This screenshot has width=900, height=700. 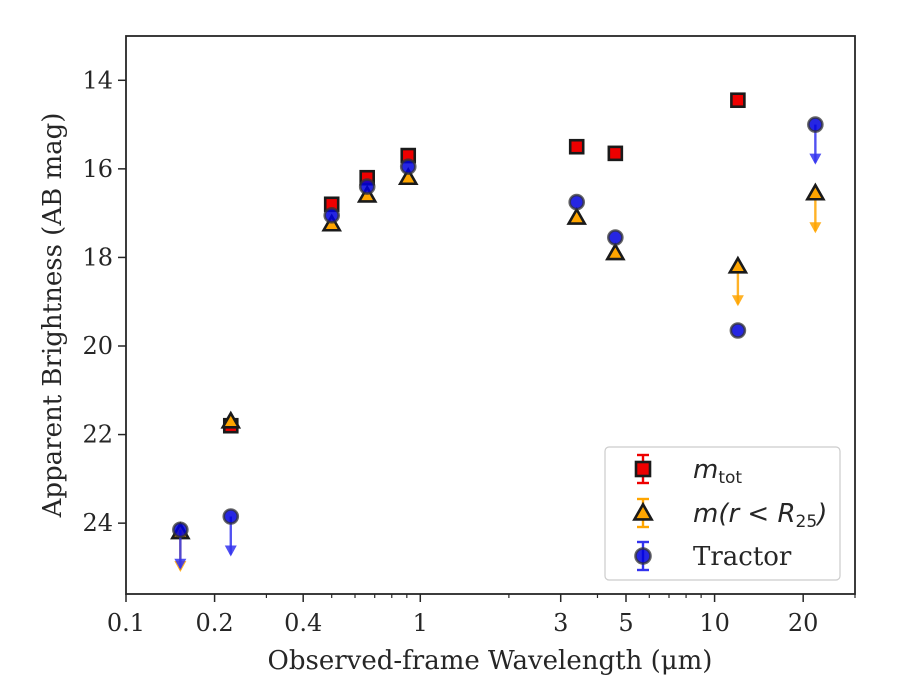 I want to click on legend-label-mr25: m(r < R25), so click(x=760, y=515).